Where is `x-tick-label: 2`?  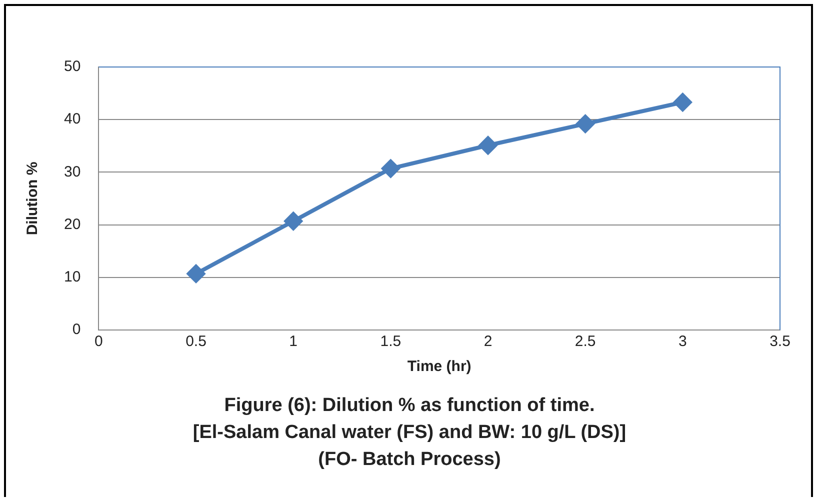 x-tick-label: 2 is located at coordinates (488, 341).